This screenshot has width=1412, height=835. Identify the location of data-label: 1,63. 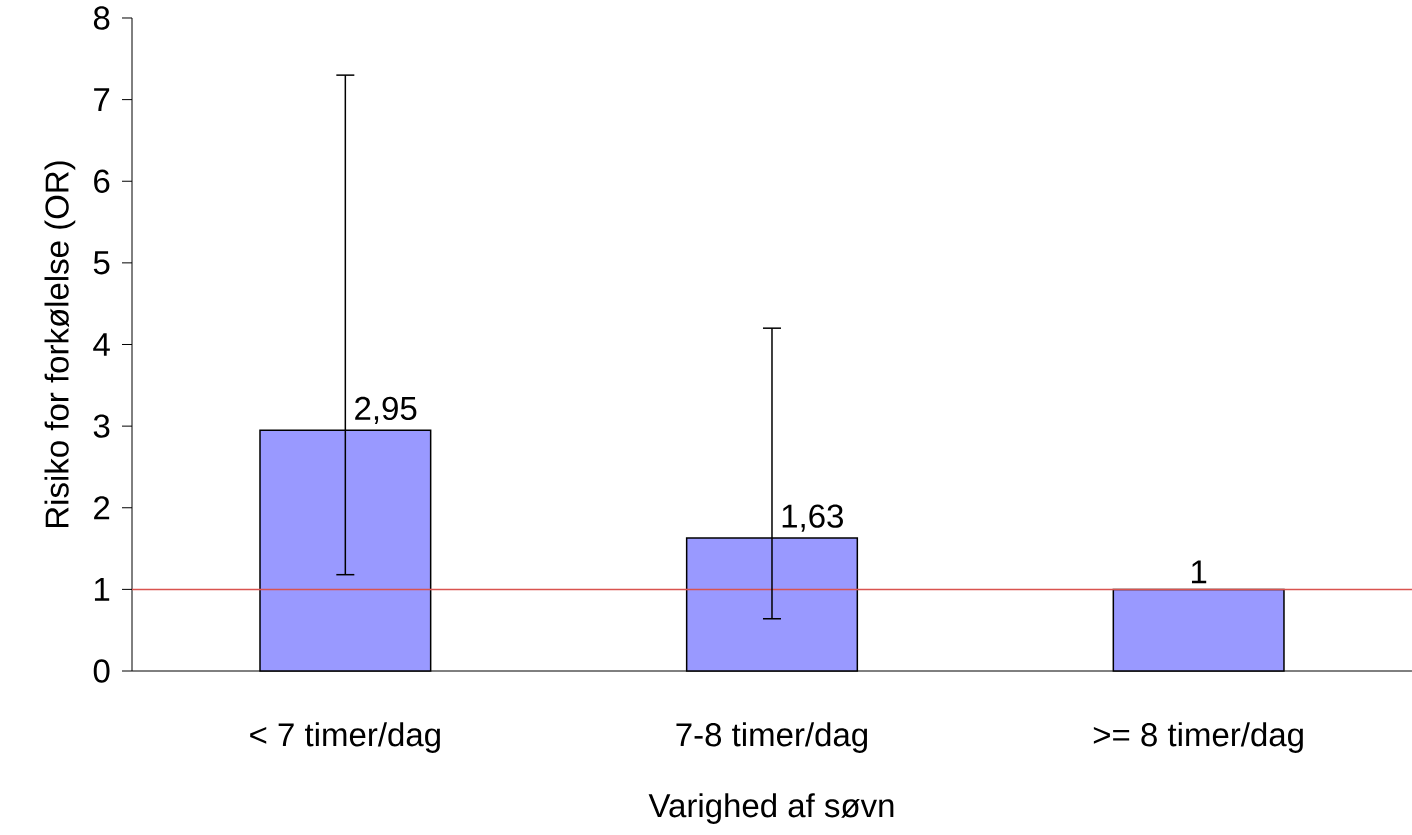
(812, 518).